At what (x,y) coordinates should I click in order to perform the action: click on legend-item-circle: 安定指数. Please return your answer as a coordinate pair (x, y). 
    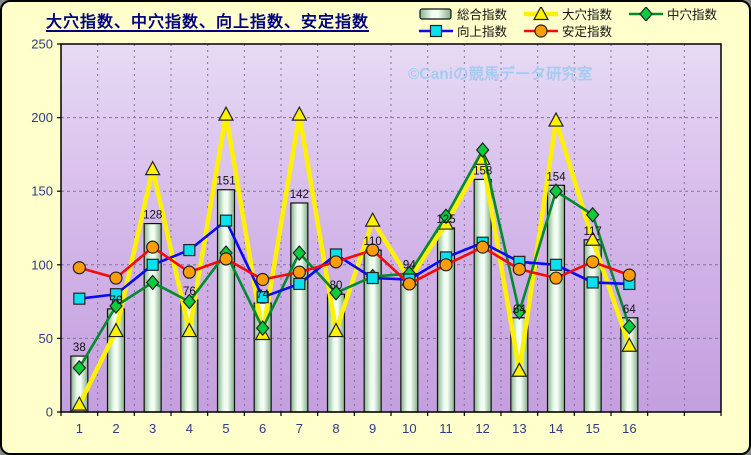
    Looking at the image, I should click on (576, 30).